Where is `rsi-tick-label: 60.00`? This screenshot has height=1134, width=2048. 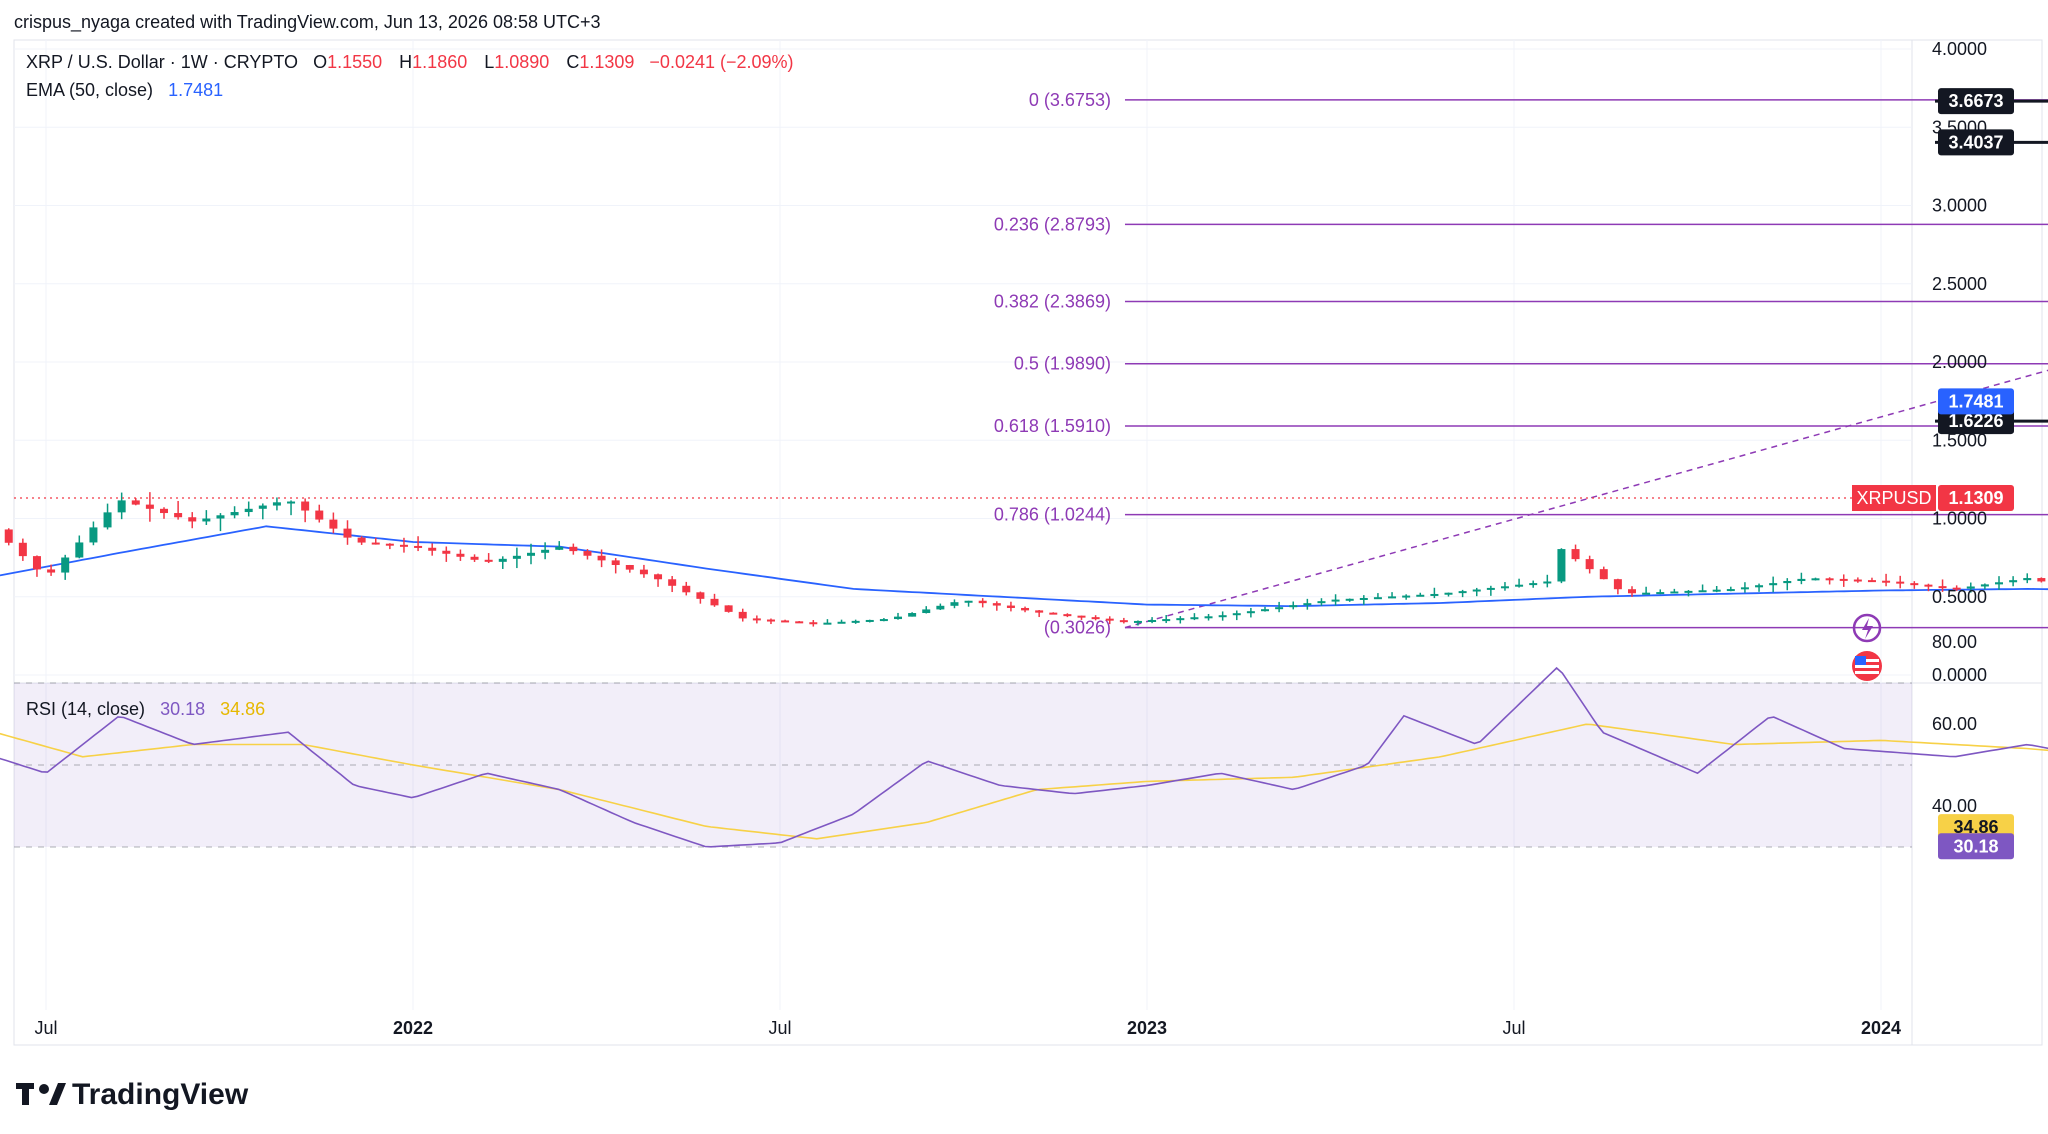 rsi-tick-label: 60.00 is located at coordinates (1954, 724).